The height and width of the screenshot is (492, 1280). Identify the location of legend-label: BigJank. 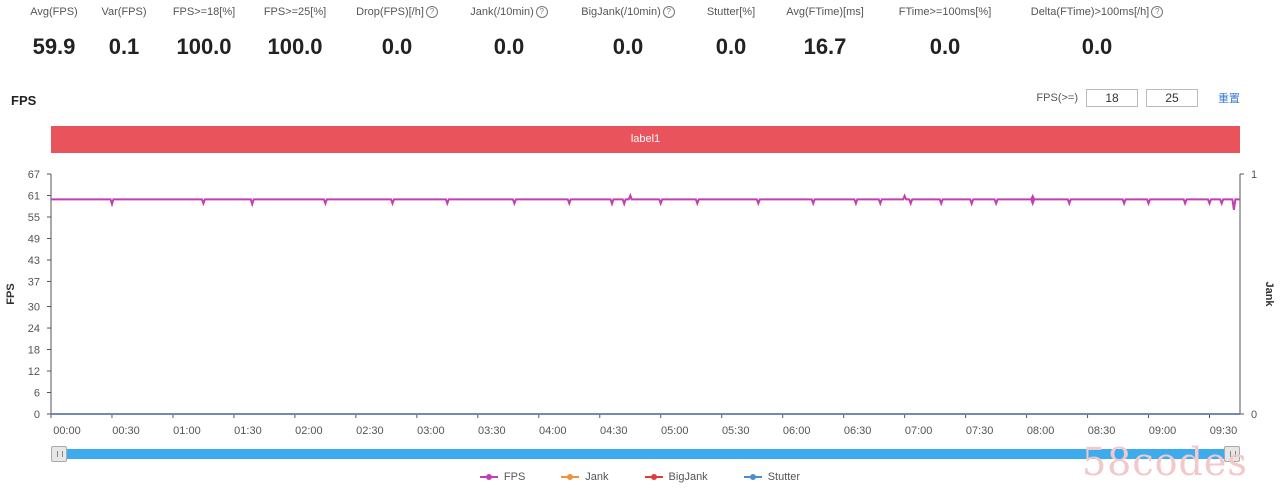
(688, 477).